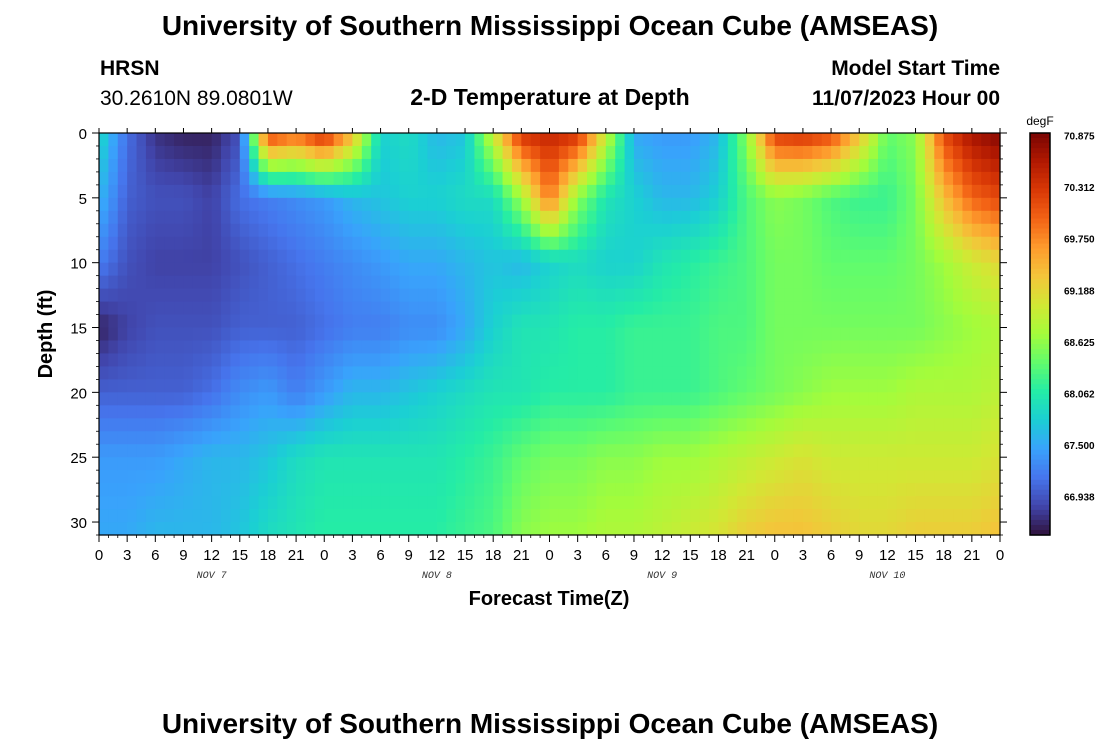  Describe the element at coordinates (550, 97) in the screenshot. I see `chart-subtitle: 2-D Temperature at Depth` at that location.